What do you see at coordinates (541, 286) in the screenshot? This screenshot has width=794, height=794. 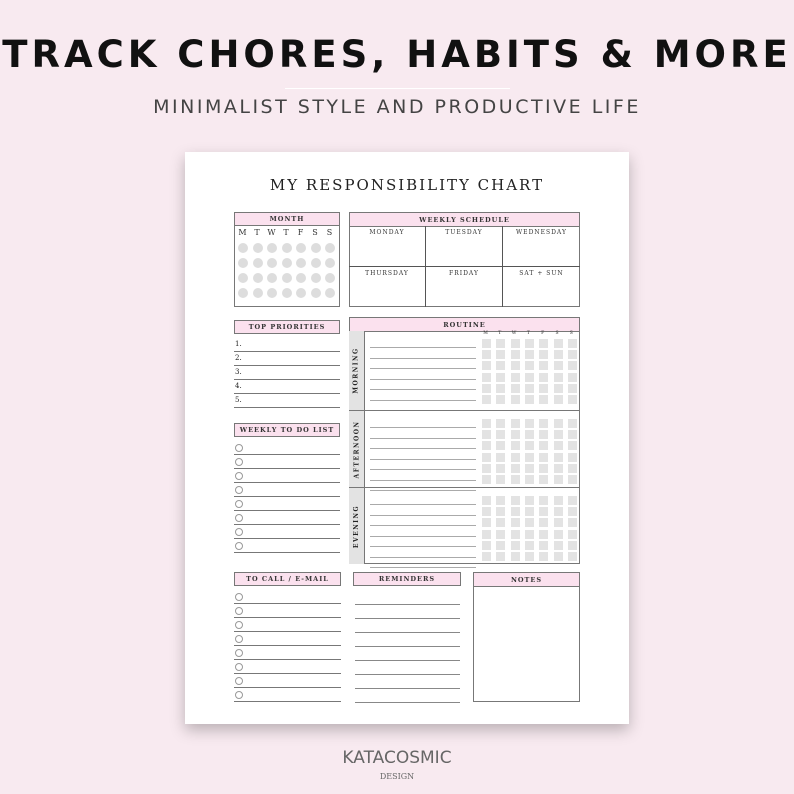 I see `schedule-cell-sat-sun: SAT + SUN` at bounding box center [541, 286].